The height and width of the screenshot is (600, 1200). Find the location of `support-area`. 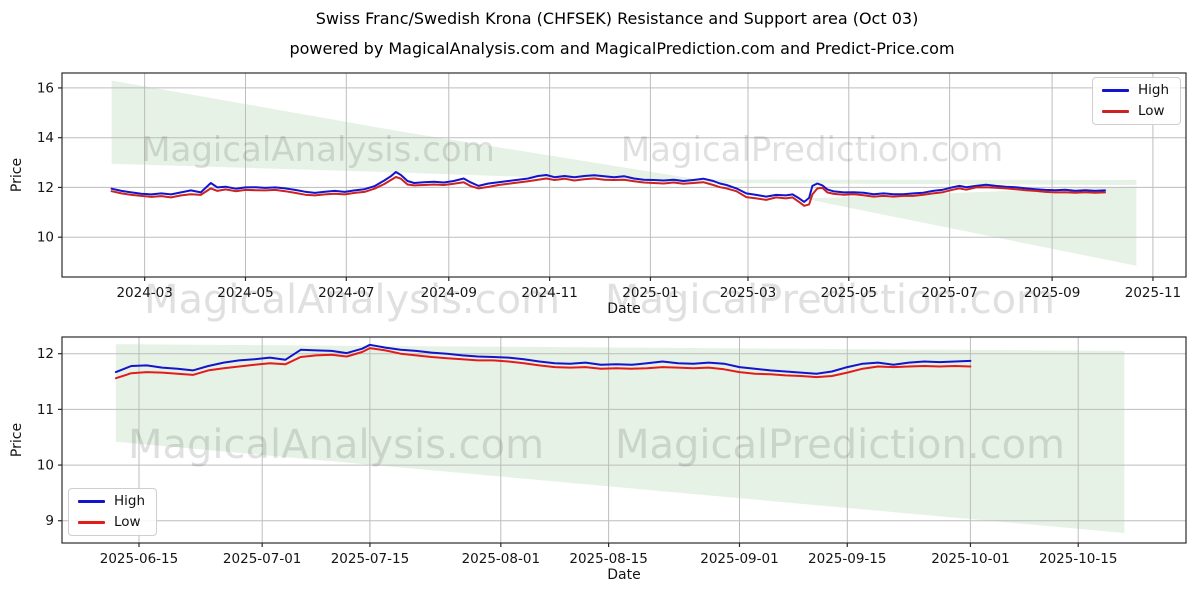

support-area is located at coordinates (970, 226).